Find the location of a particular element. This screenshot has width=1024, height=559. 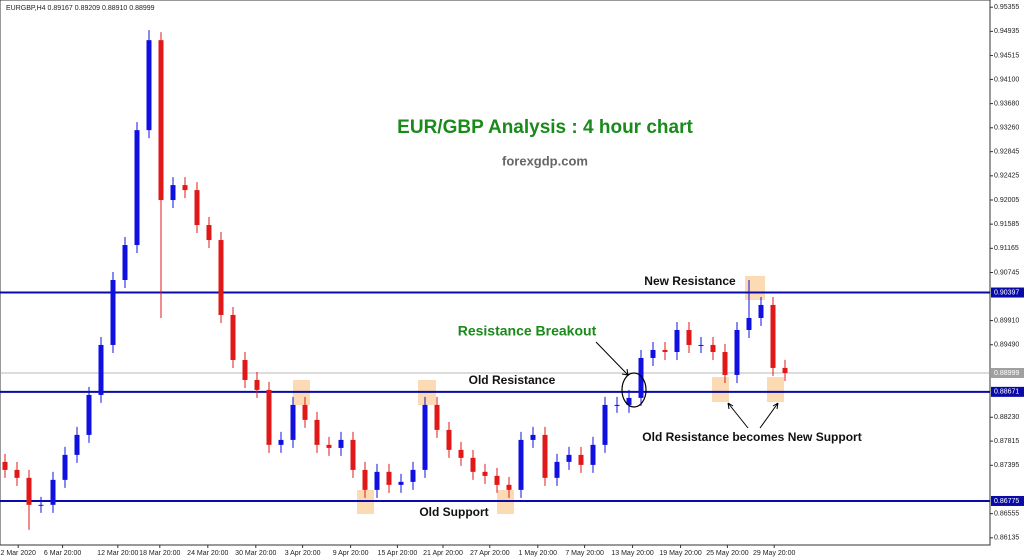

x-tick-label: 12 Mar 20:00 is located at coordinates (117, 553).